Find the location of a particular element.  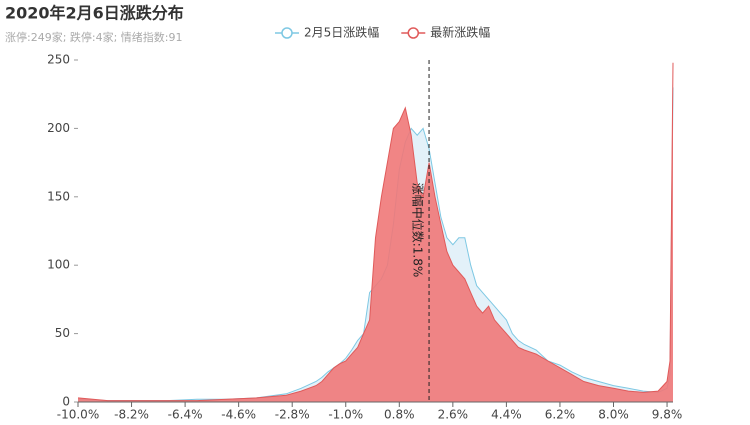

x-tick-label: -1.0% is located at coordinates (345, 415).